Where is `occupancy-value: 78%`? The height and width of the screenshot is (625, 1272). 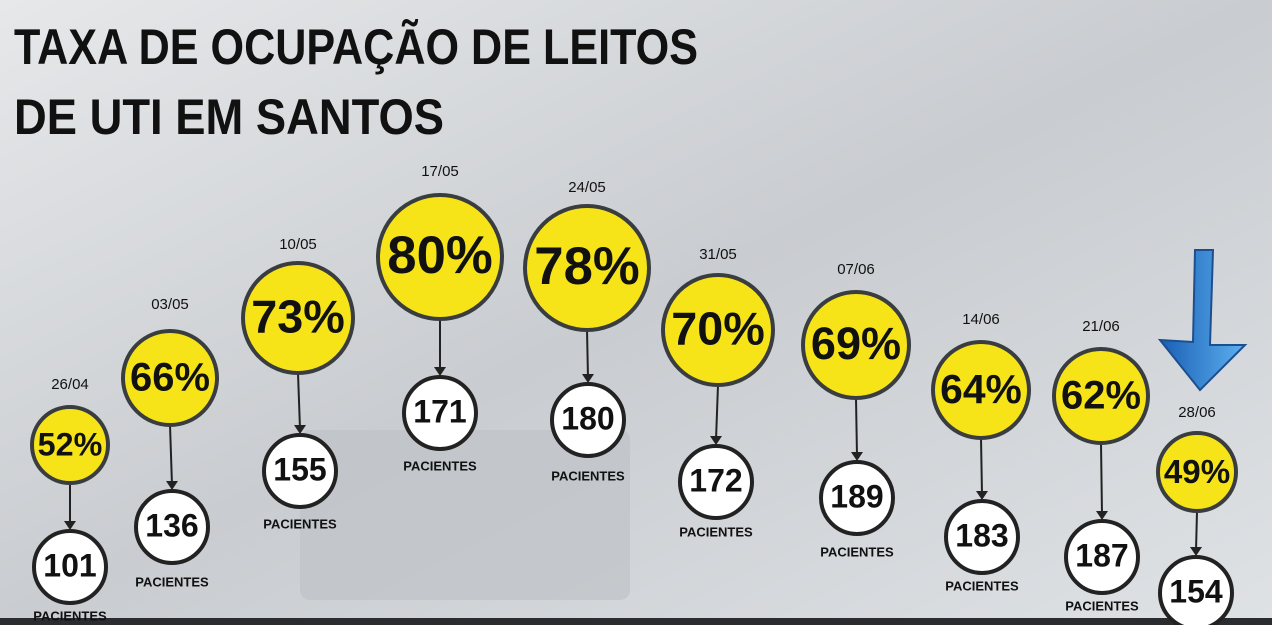
occupancy-value: 78% is located at coordinates (586, 266).